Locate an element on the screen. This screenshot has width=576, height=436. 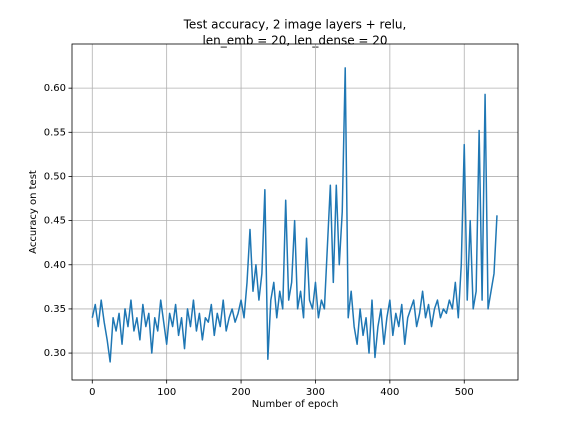
y-tick-label: 0.40 is located at coordinates (55, 265).